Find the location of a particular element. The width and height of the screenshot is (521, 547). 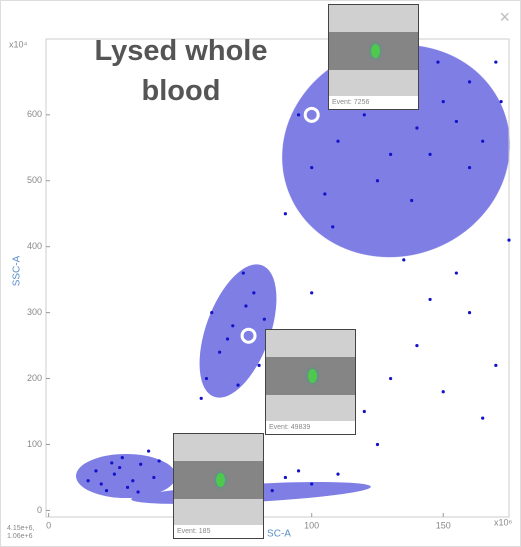

y-tick-label: 300 is located at coordinates (34, 312).